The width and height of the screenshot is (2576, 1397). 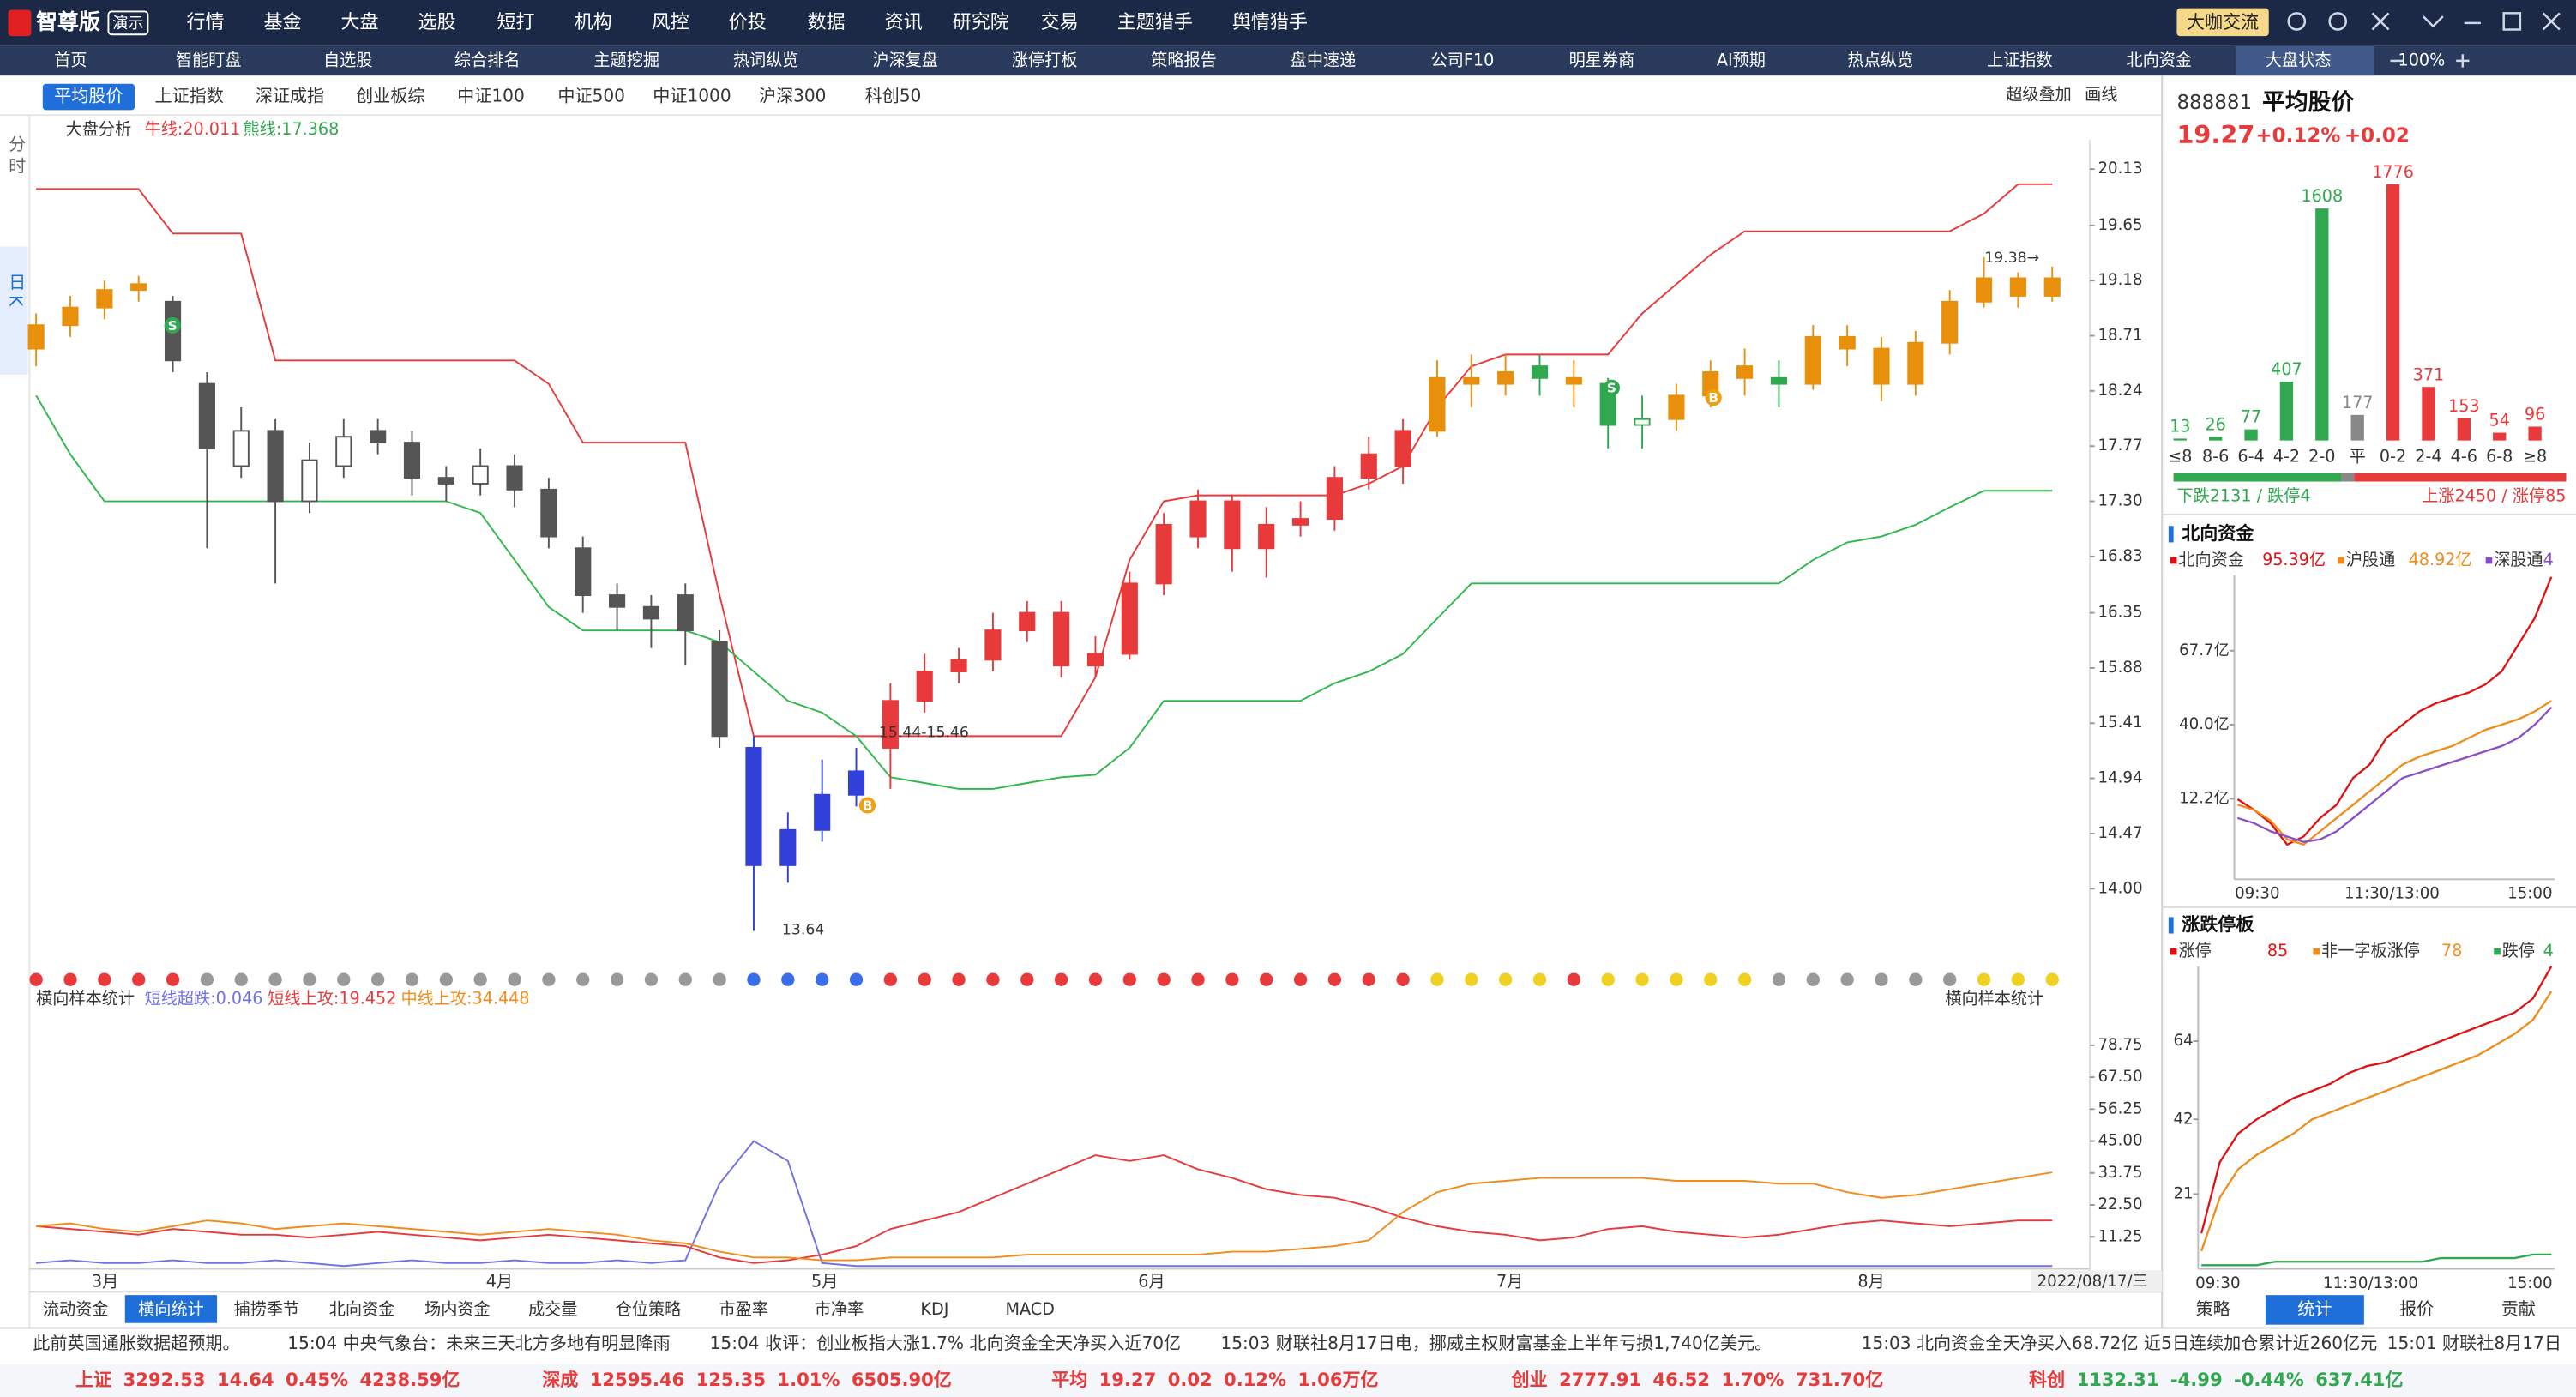 What do you see at coordinates (591, 96) in the screenshot?
I see `index-tab: 中证500` at bounding box center [591, 96].